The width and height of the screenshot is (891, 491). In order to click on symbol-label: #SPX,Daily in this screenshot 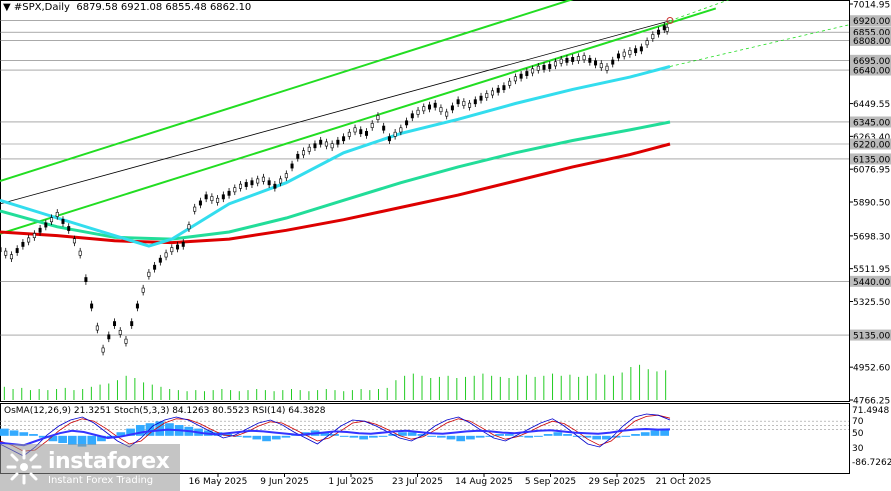, I will do `click(41, 7)`.